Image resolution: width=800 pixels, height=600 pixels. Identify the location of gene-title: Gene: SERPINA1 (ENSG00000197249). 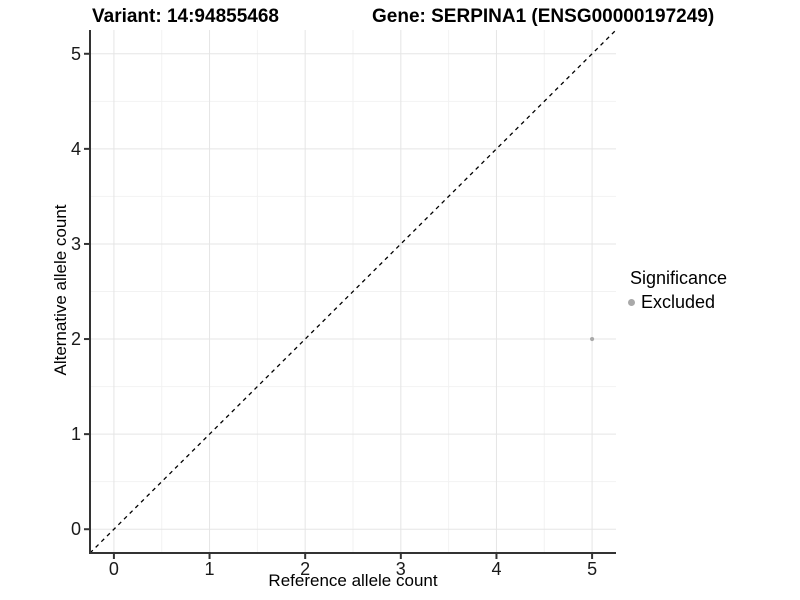
(543, 16).